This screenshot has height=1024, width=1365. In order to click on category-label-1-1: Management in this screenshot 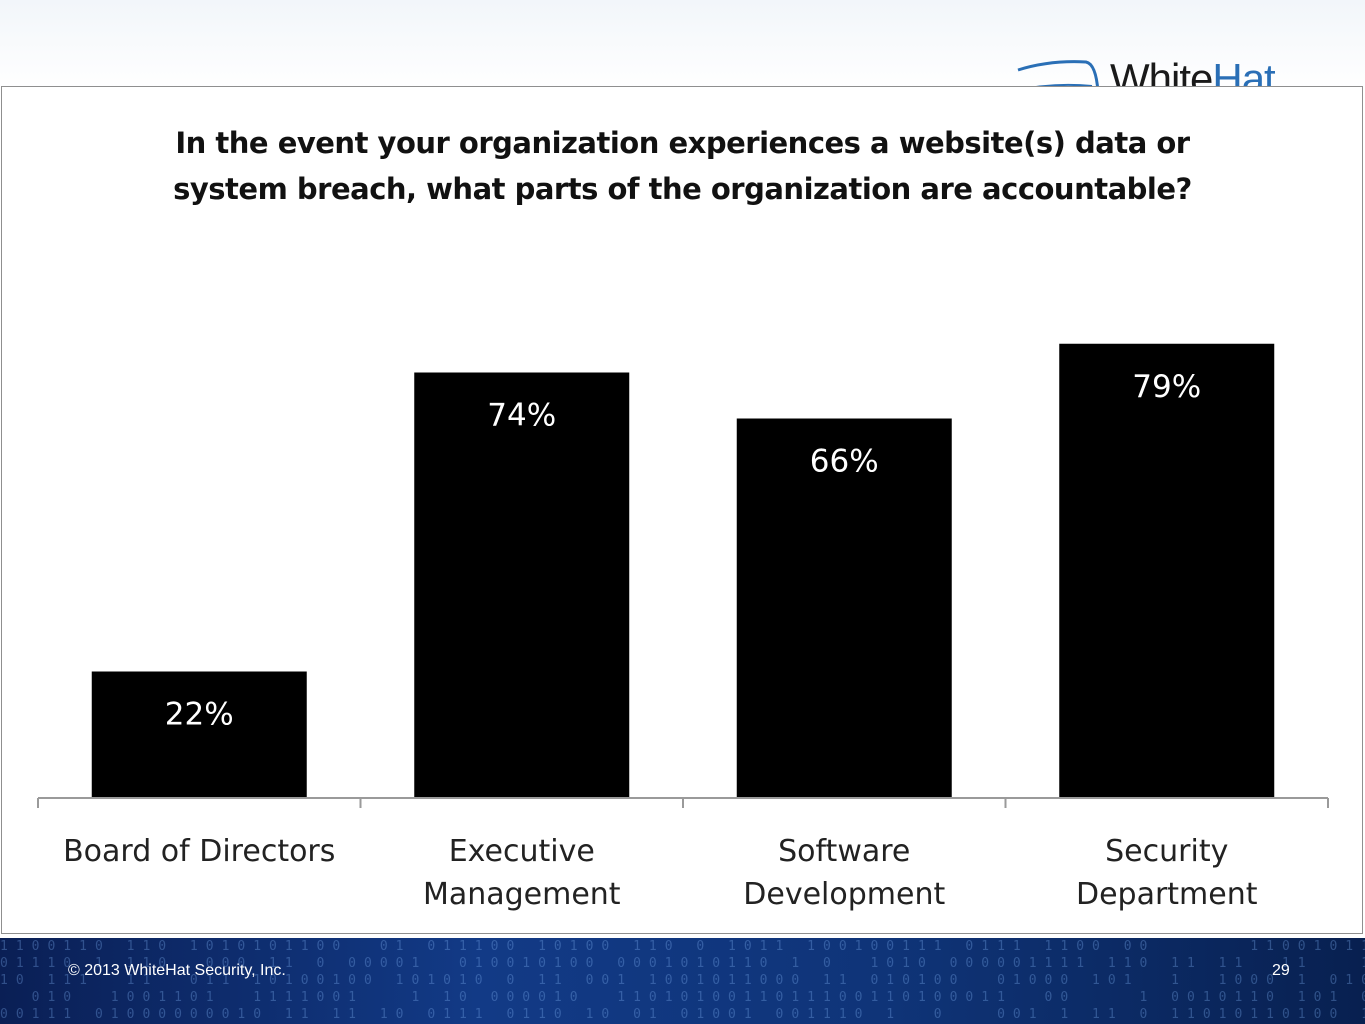, I will do `click(522, 894)`.